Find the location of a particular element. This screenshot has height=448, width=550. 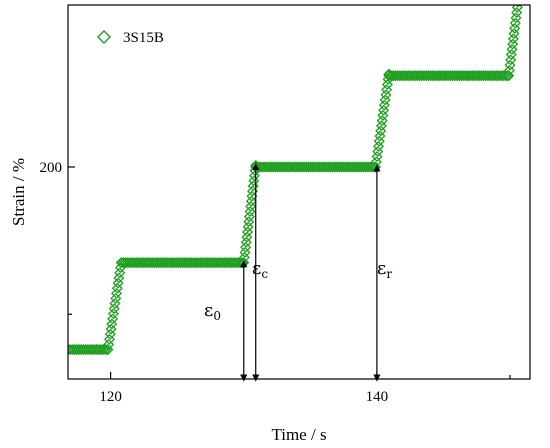

epsilon-c-label: εc is located at coordinates (260, 269).